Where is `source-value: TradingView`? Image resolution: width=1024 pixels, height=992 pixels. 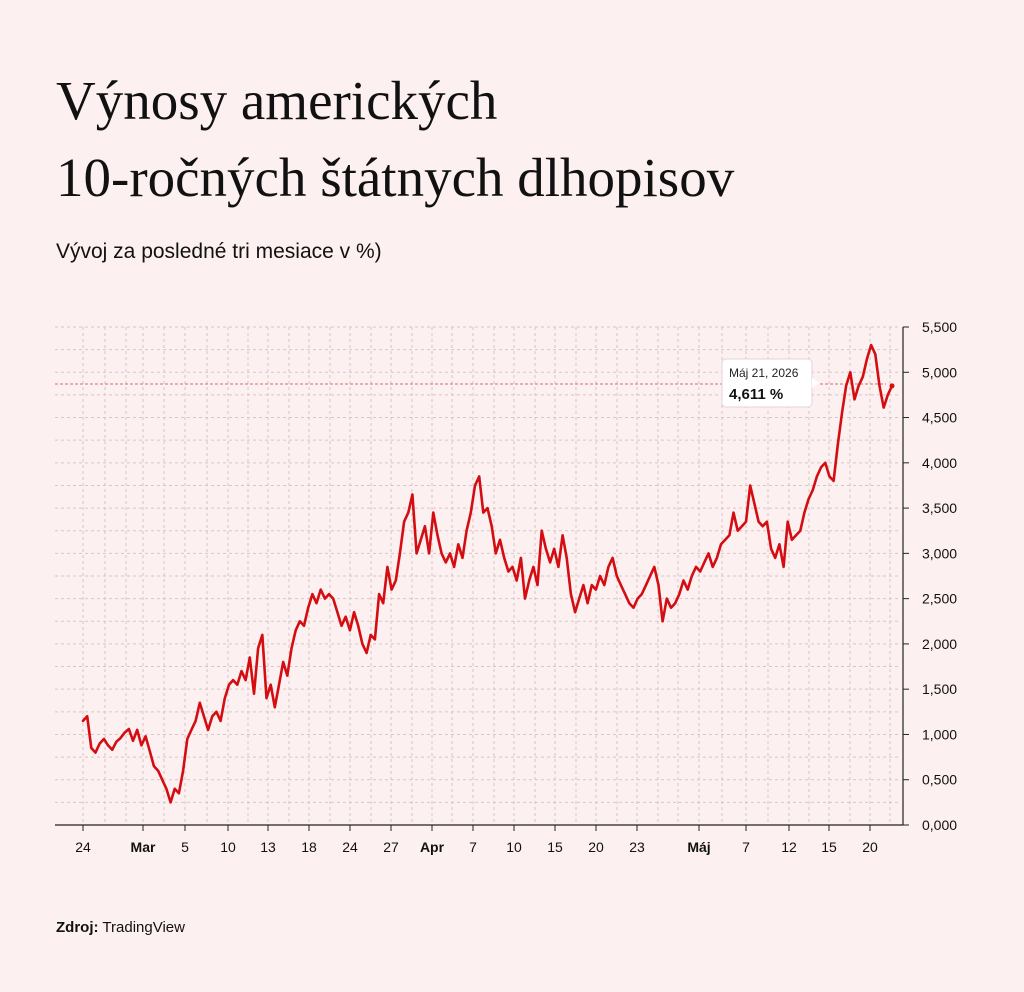
source-value: TradingView is located at coordinates (143, 927).